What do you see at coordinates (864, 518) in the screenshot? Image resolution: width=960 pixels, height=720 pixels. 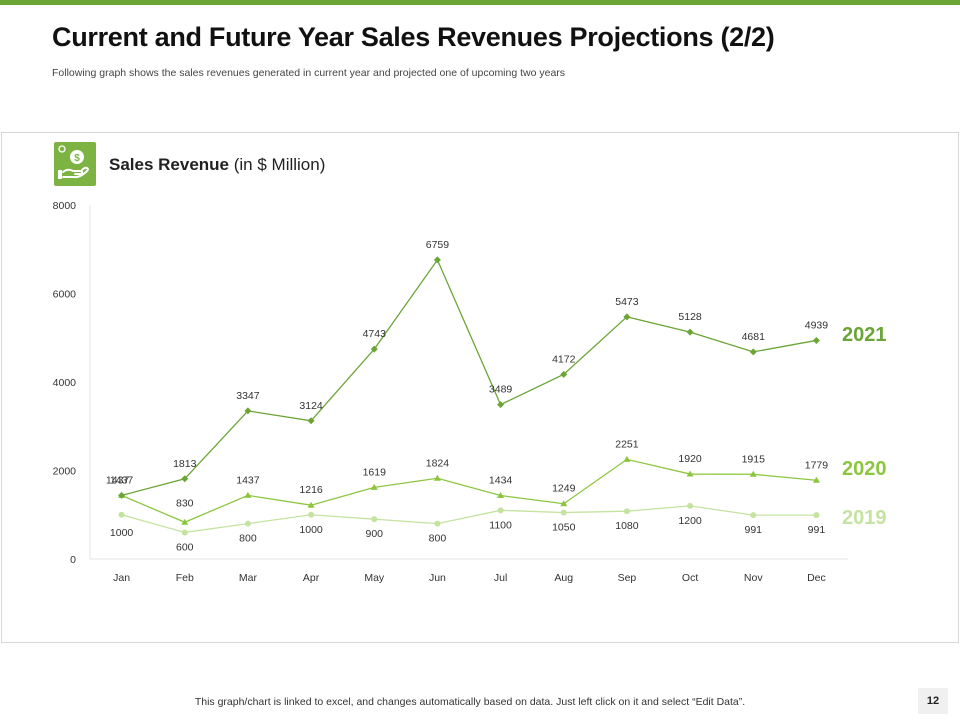 I see `legend-label-2019: 2019` at bounding box center [864, 518].